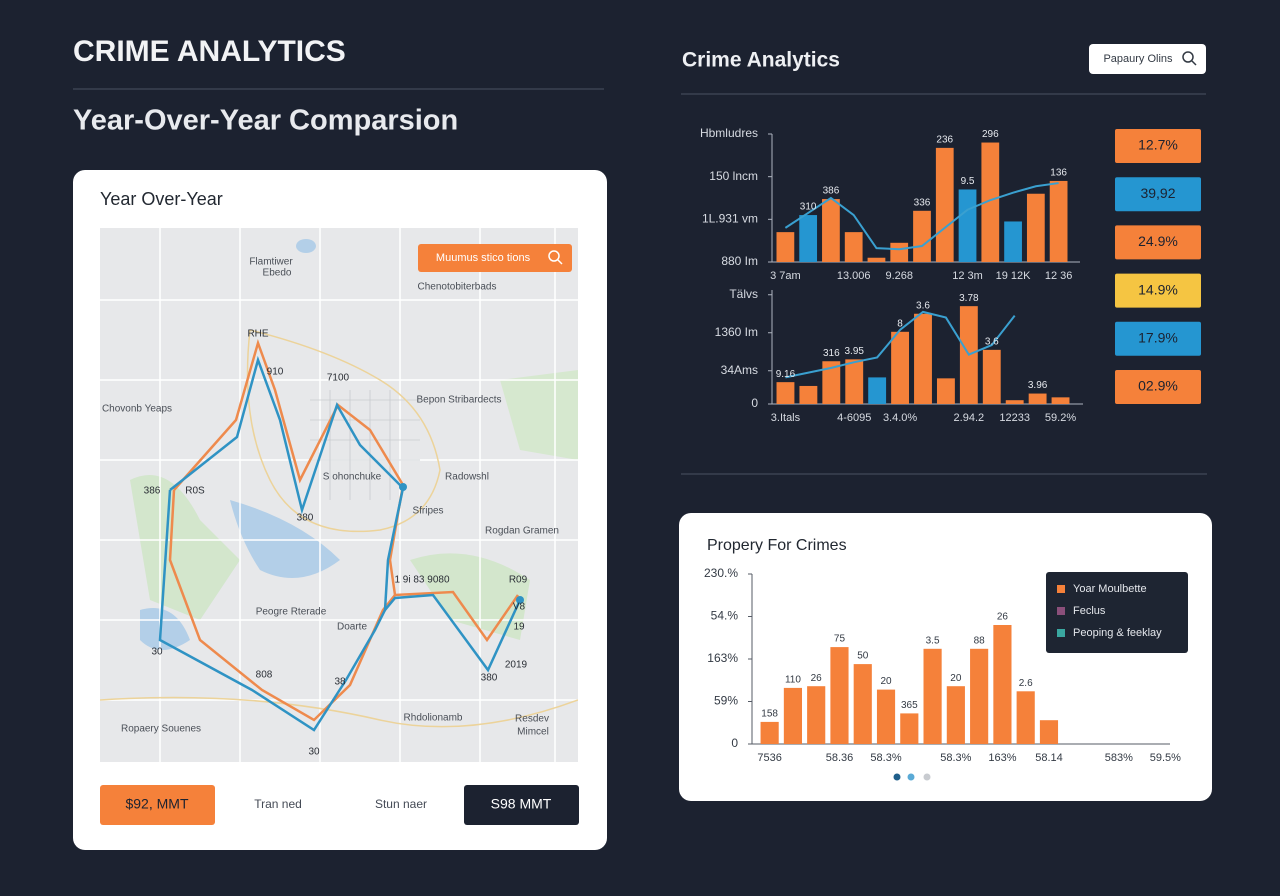  I want to click on button-label: S98 MMT, so click(521, 804).